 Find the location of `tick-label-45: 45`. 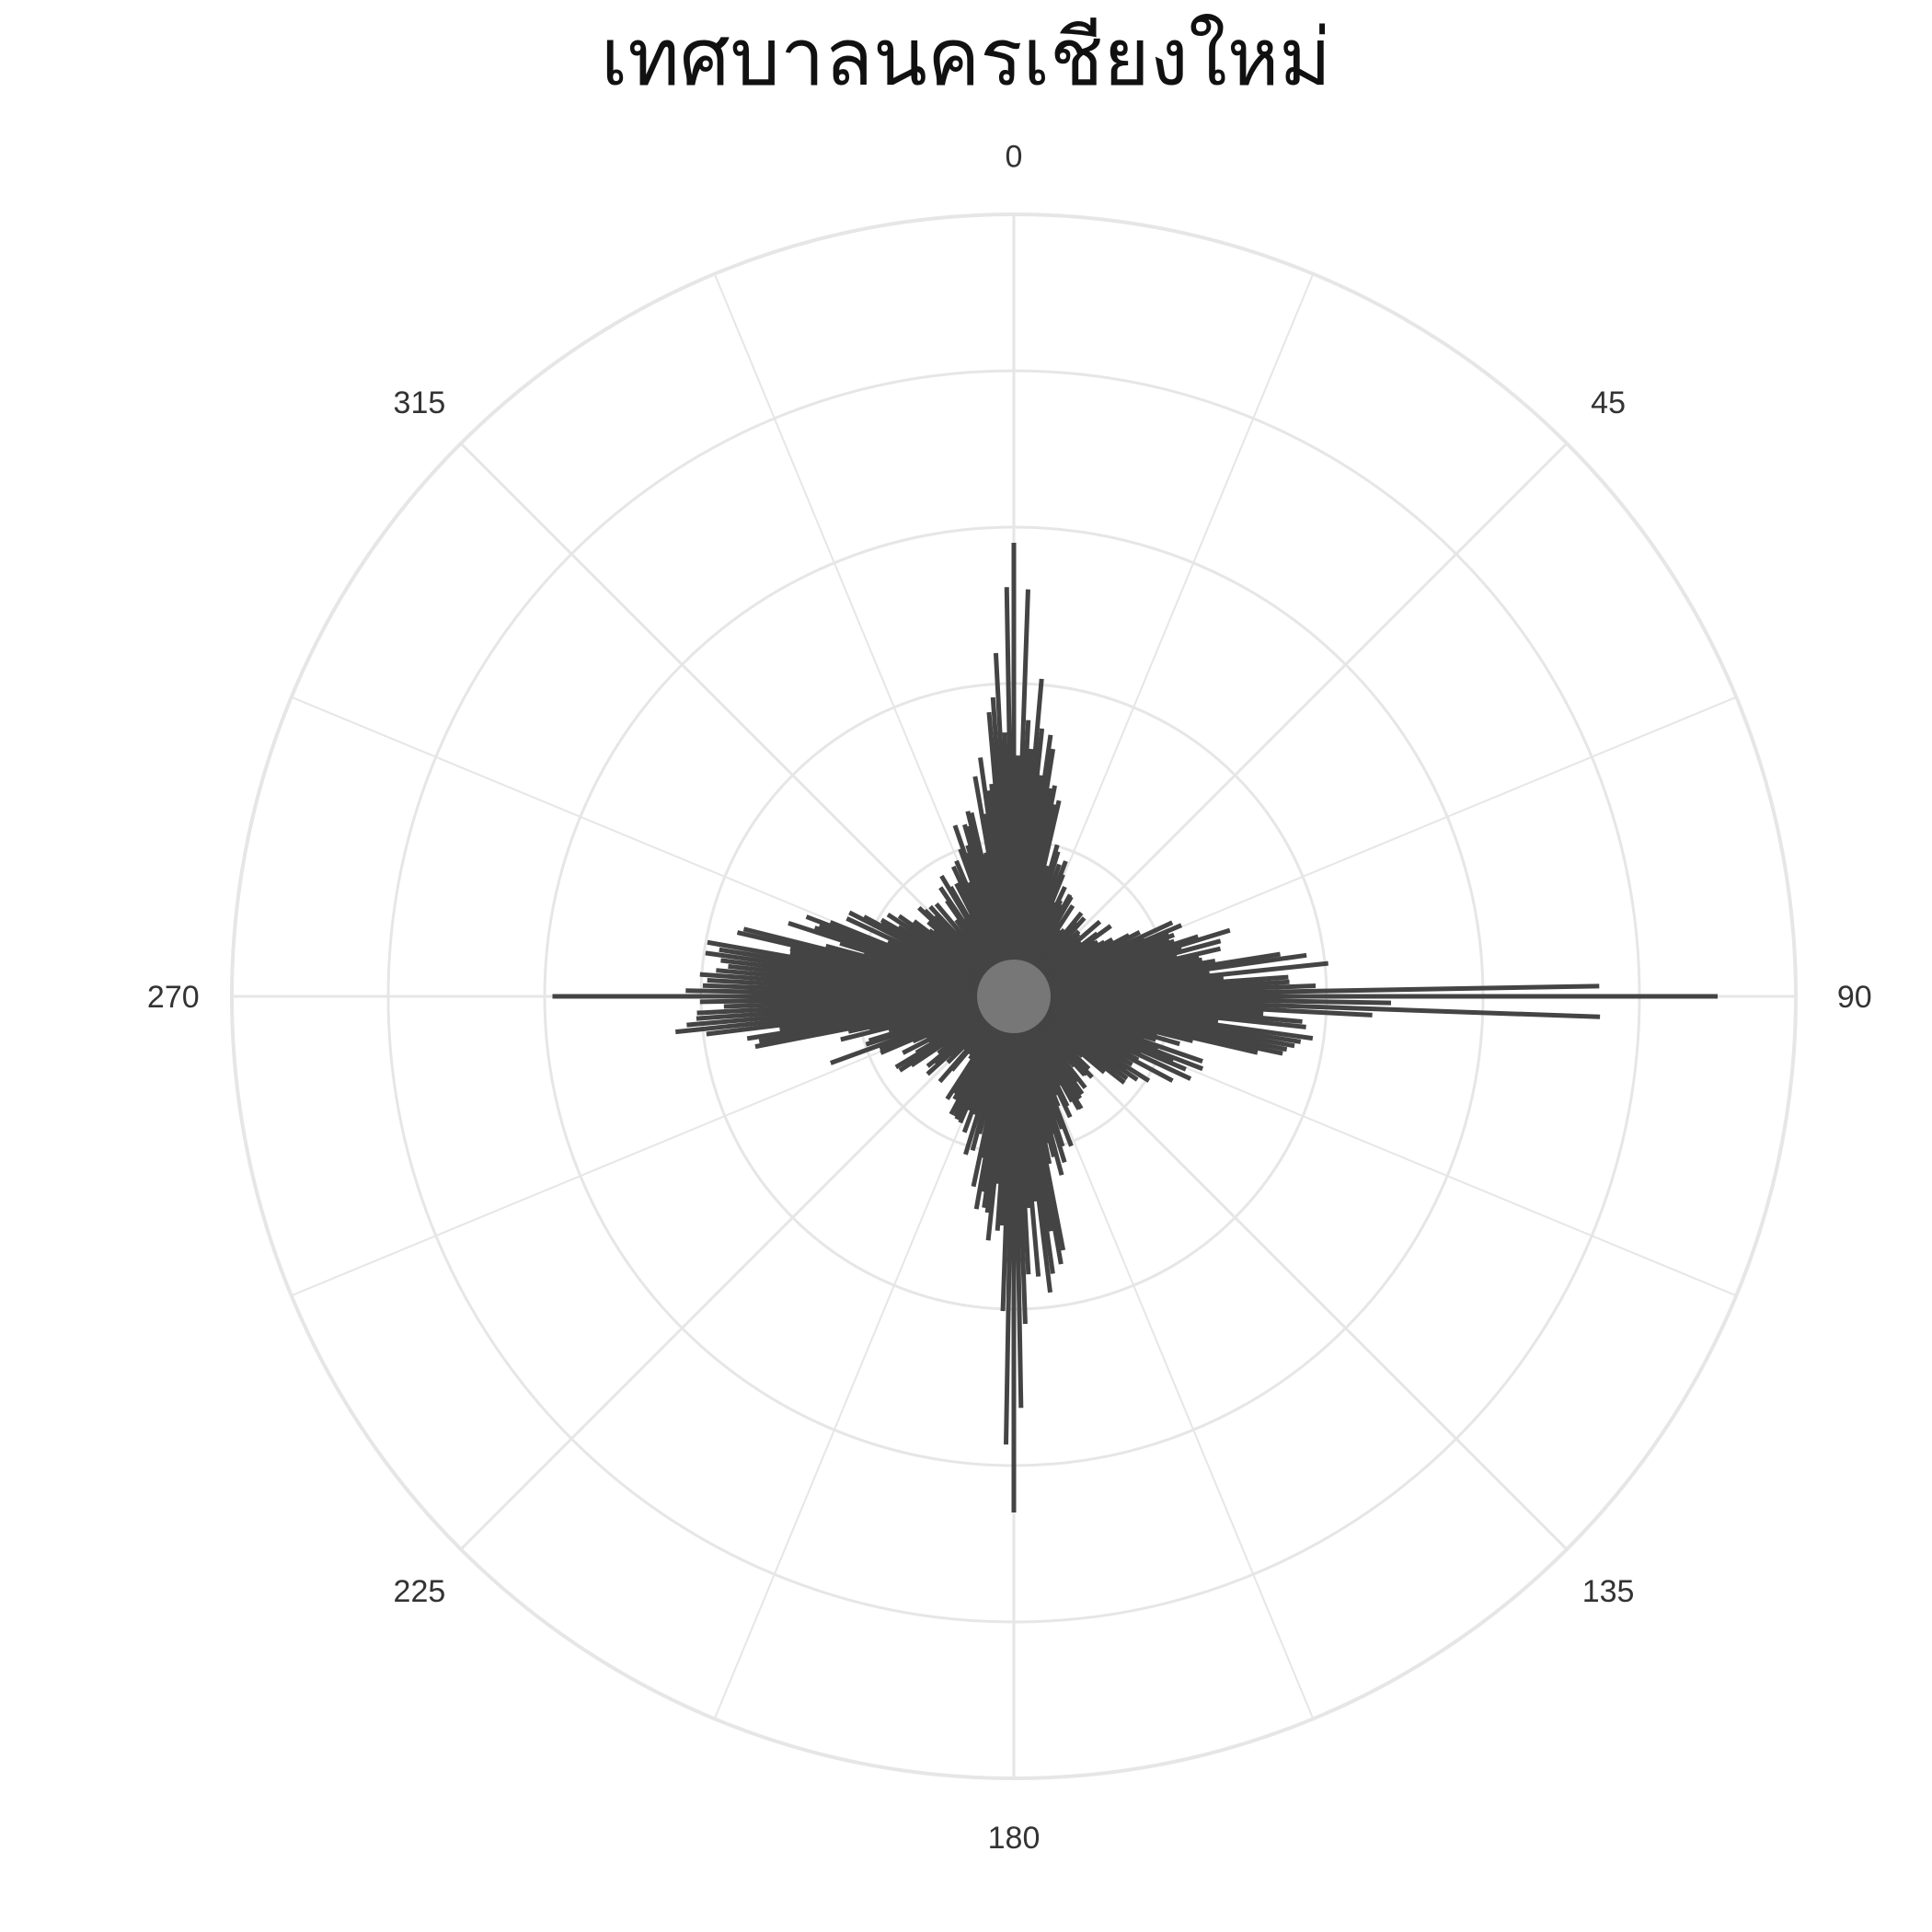

tick-label-45: 45 is located at coordinates (1608, 402).